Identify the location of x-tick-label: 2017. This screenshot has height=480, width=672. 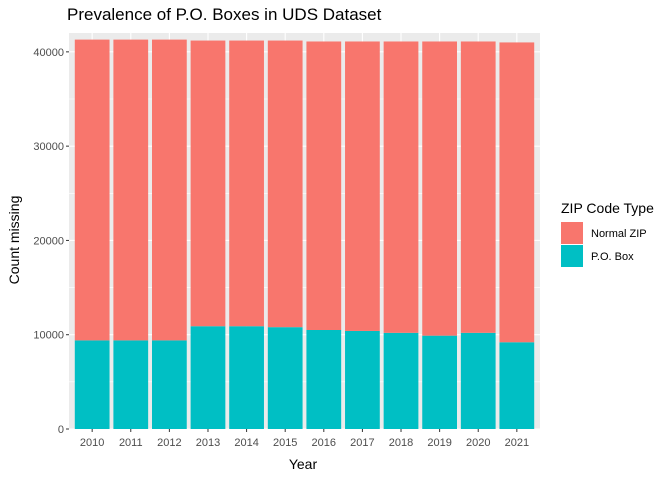
(362, 443).